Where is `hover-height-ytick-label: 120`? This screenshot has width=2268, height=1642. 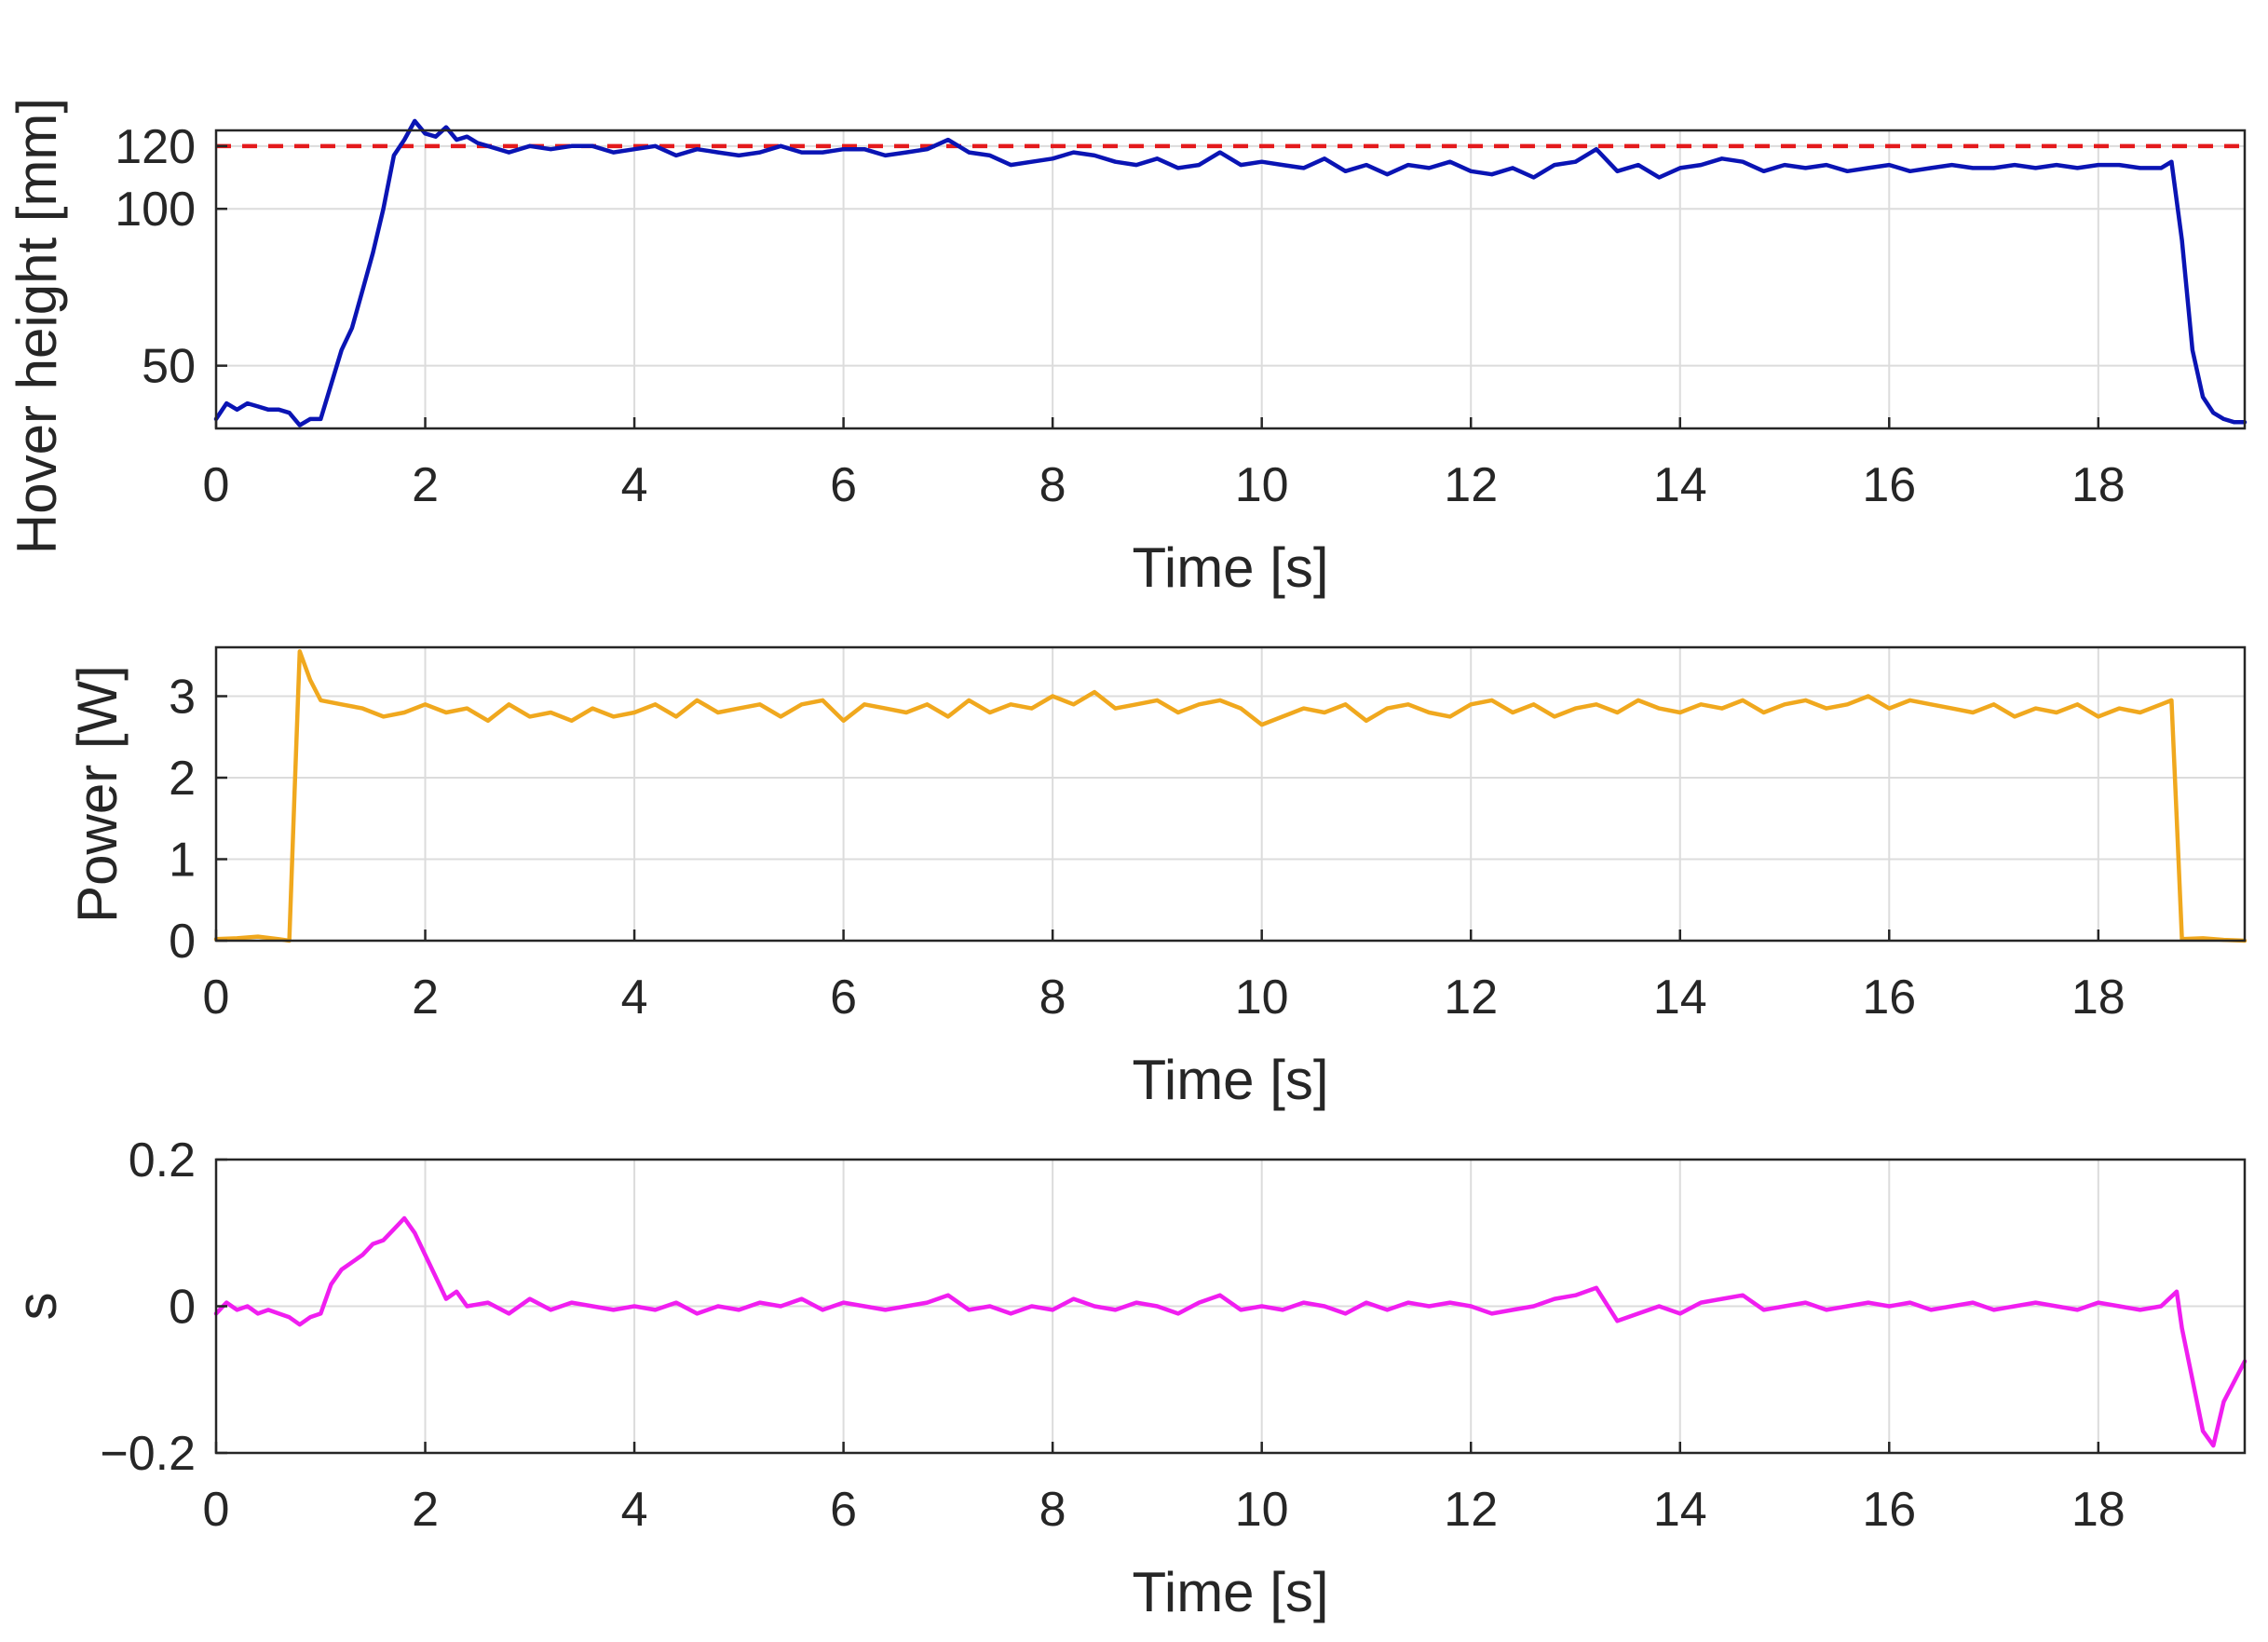
hover-height-ytick-label: 120 is located at coordinates (155, 147).